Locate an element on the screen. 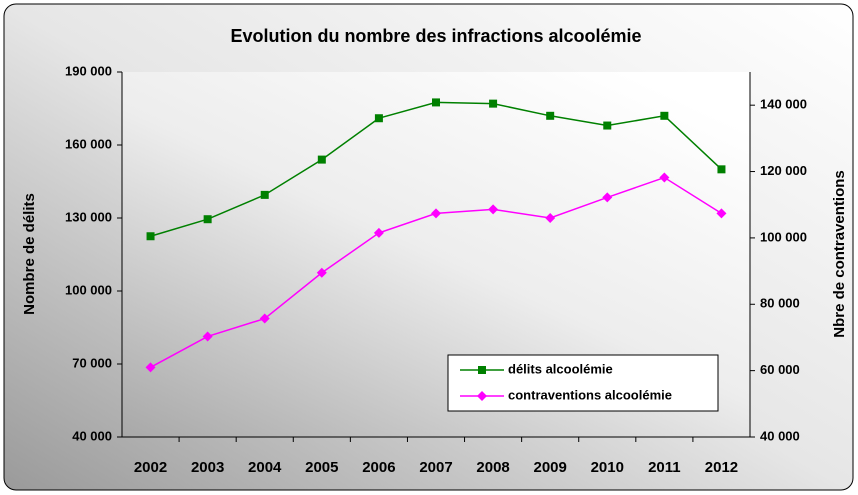 This screenshot has height=495, width=858. y-tick-label: 130 000 is located at coordinates (88, 216).